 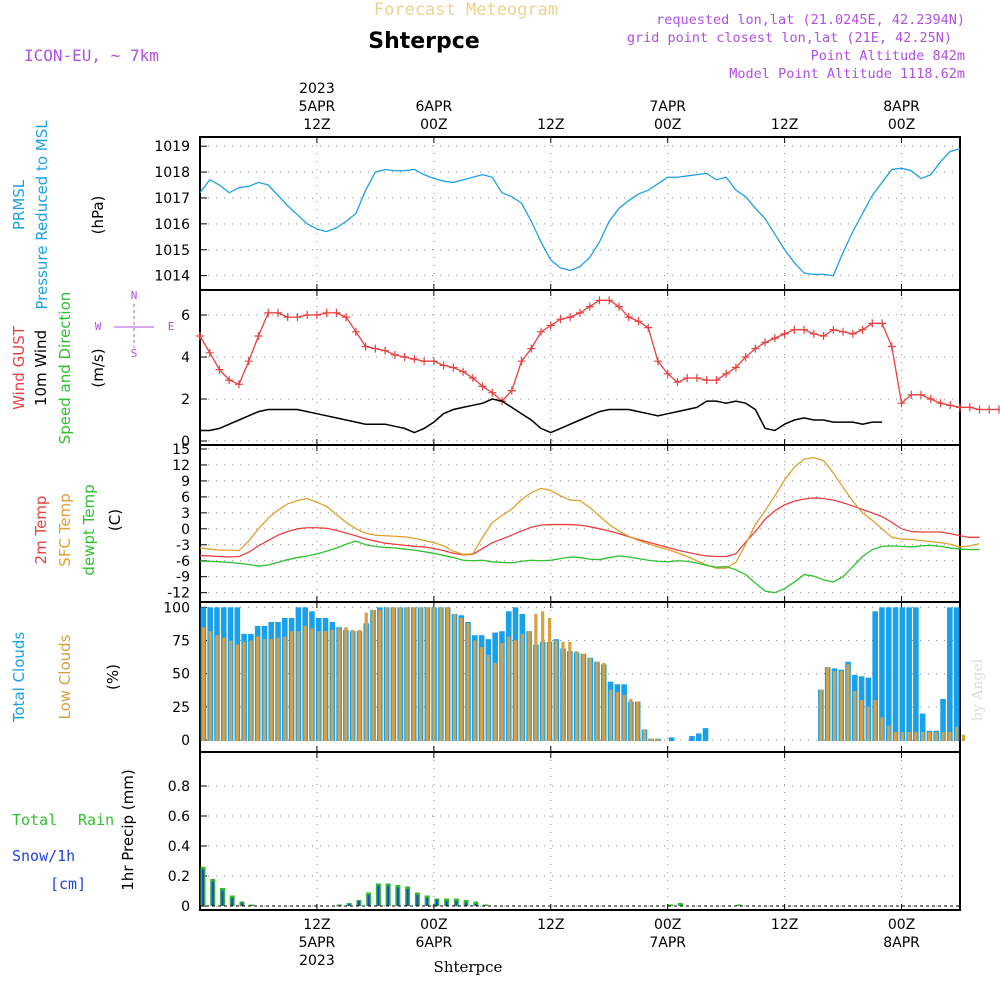 I want to click on bottom-time-label: 5APR, so click(x=317, y=943).